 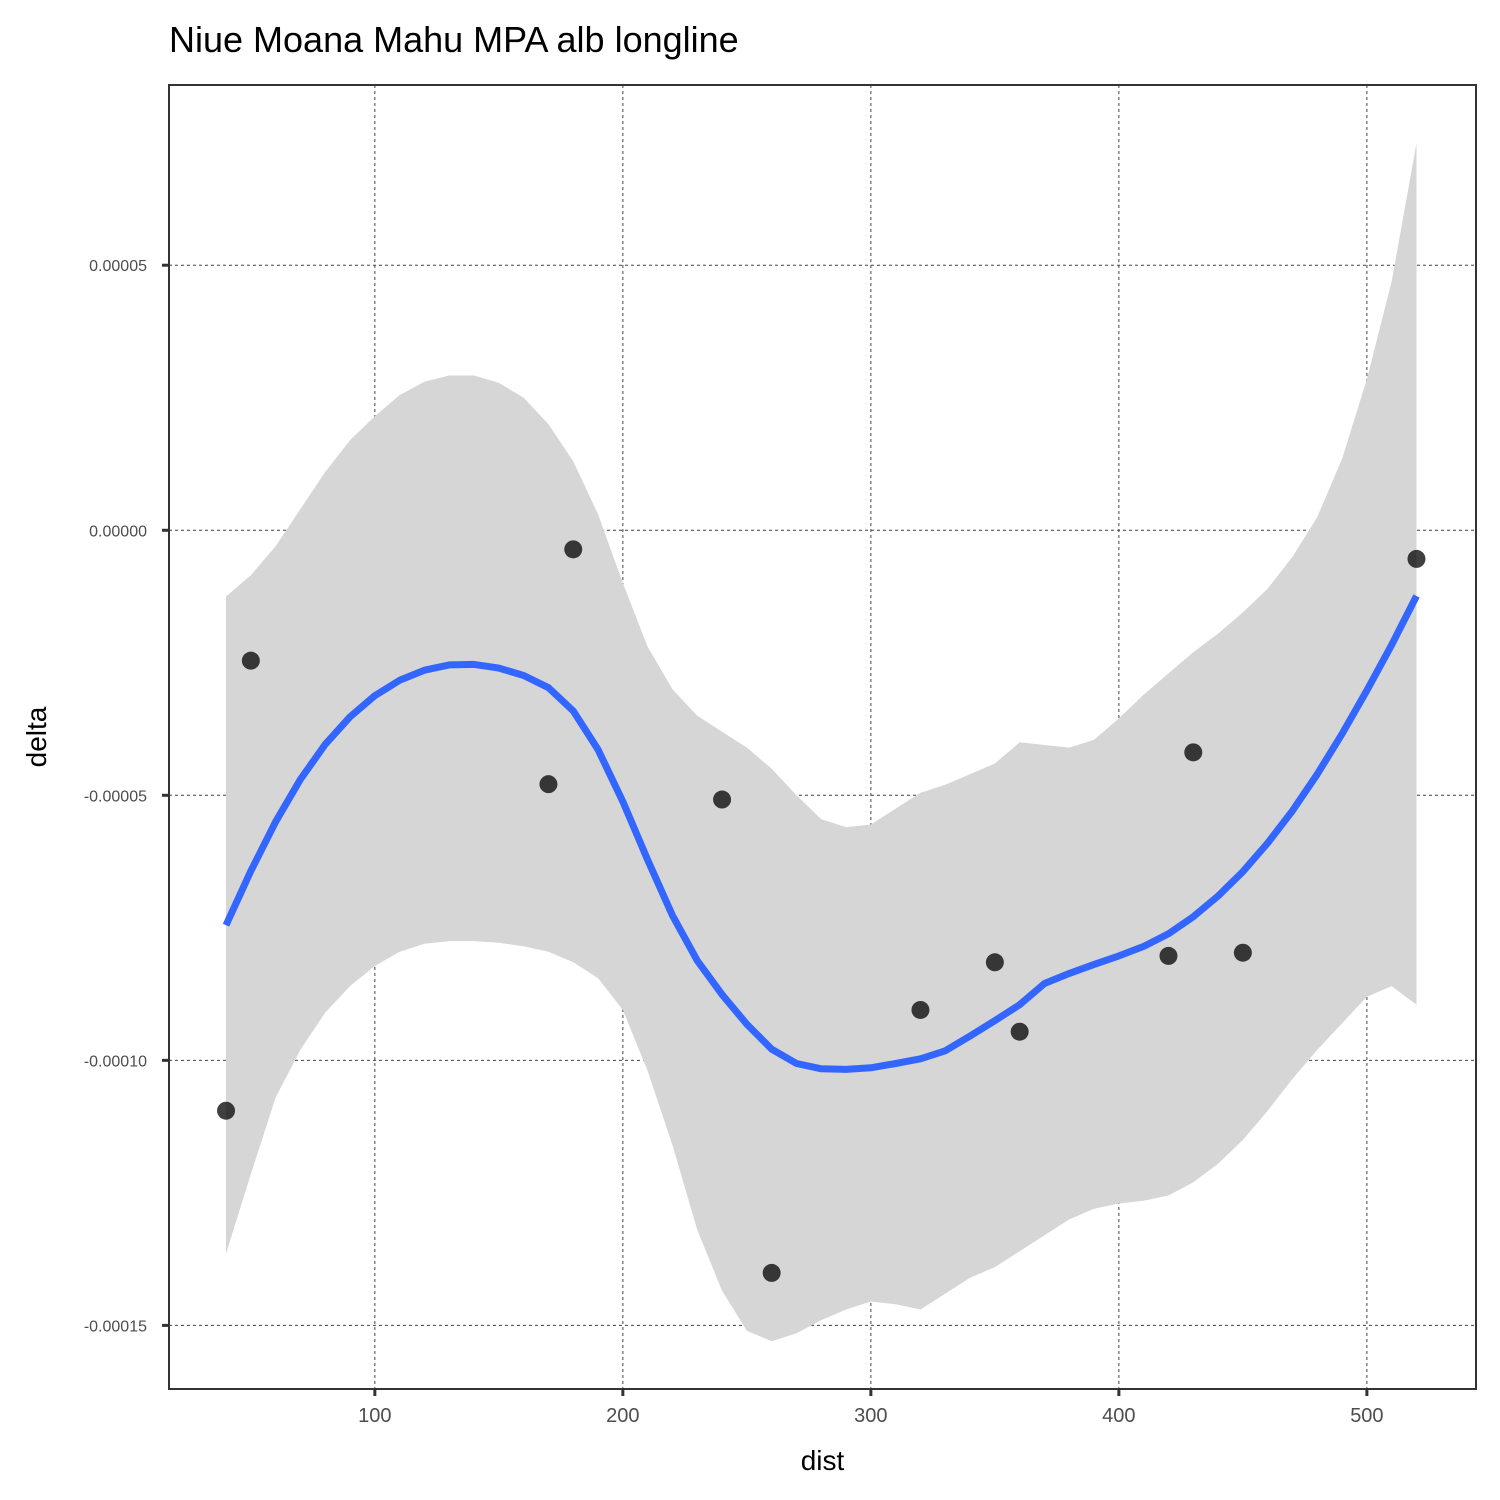 I want to click on x-tick-label: 300, so click(x=870, y=1416).